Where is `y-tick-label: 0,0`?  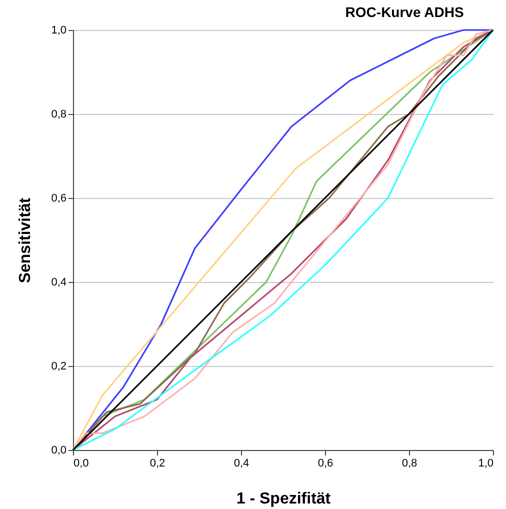
y-tick-label: 0,0 is located at coordinates (58, 450).